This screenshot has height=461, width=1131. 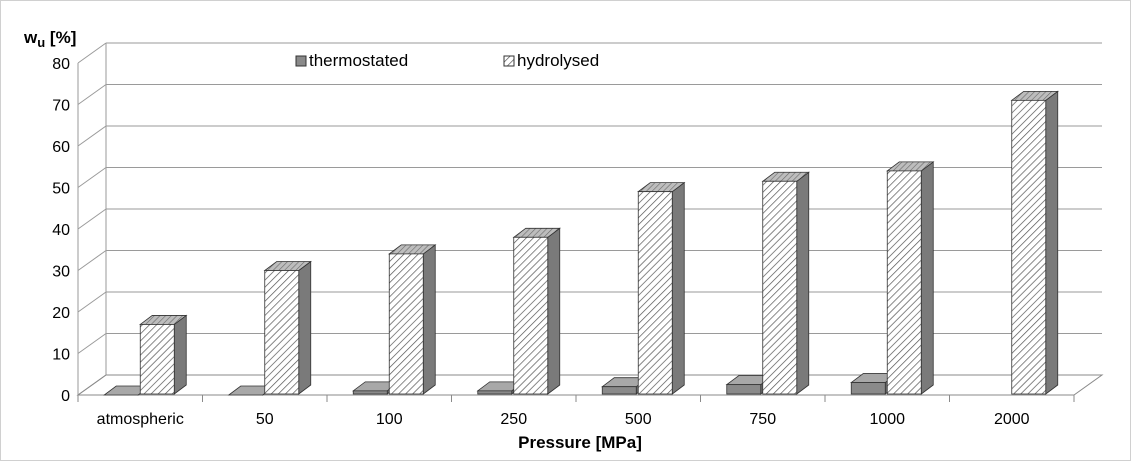 I want to click on x-tick-label: 250, so click(x=513, y=419).